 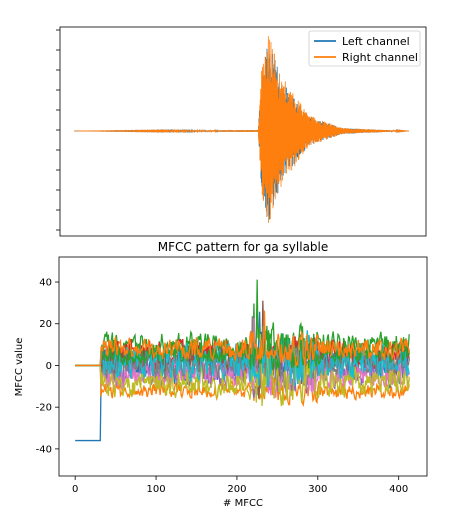 I want to click on legend-label-left: Left channel, so click(x=376, y=41).